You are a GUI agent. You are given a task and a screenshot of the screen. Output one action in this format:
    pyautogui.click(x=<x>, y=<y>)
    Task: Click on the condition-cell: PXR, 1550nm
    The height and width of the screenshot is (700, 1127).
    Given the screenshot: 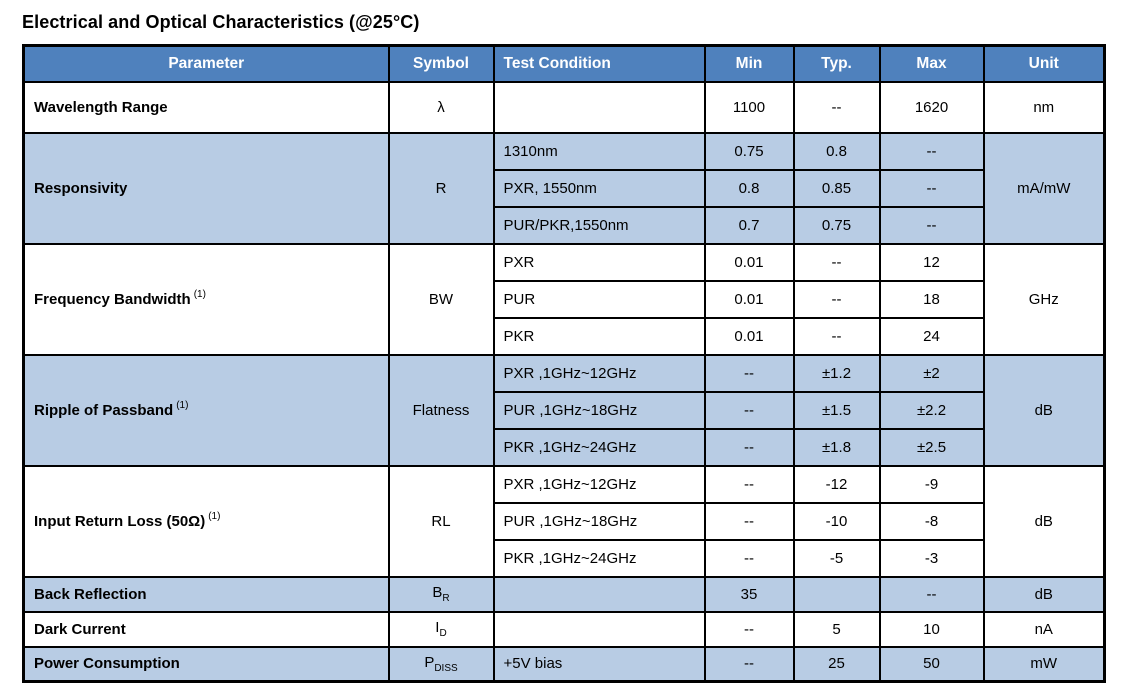 What is the action you would take?
    pyautogui.click(x=599, y=188)
    